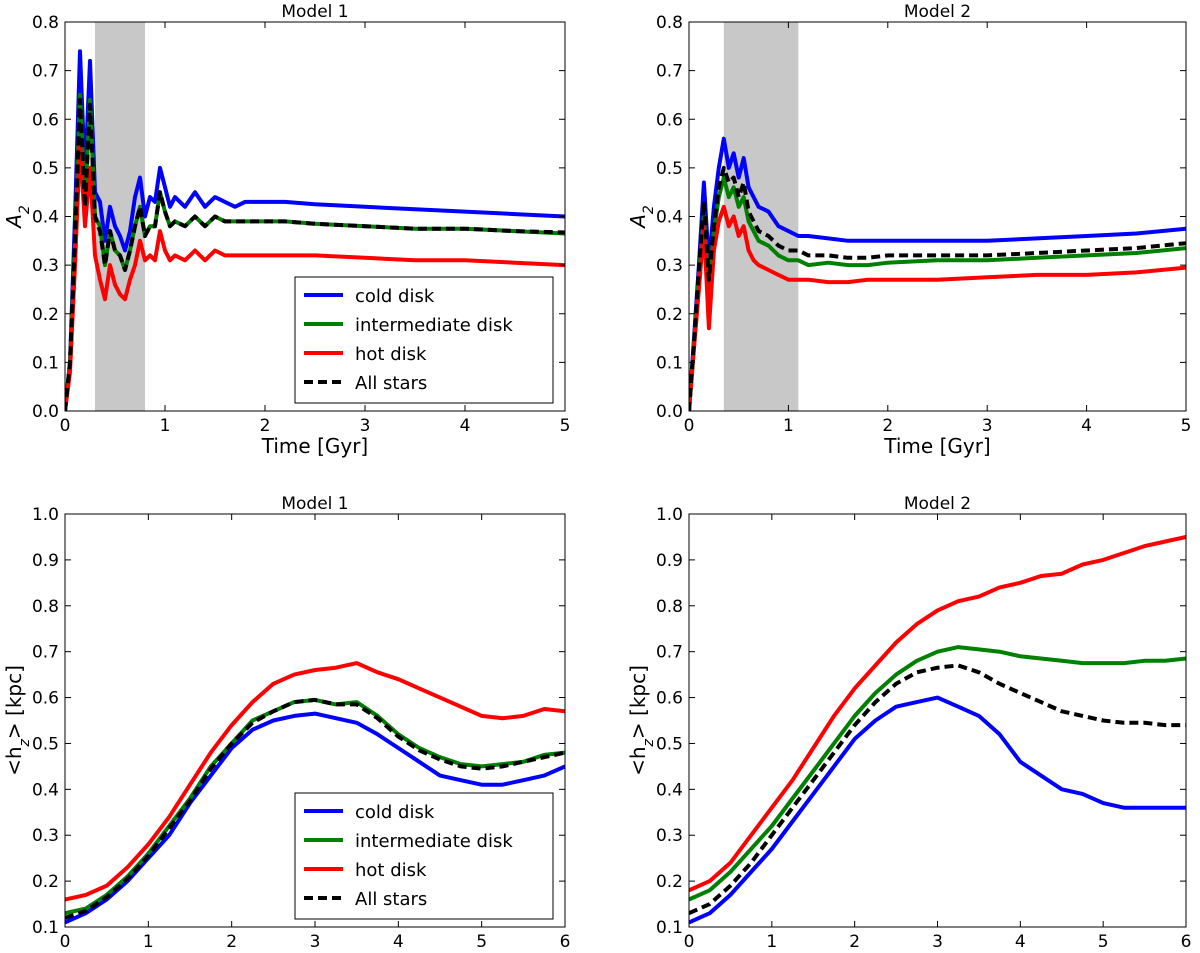 The height and width of the screenshot is (953, 1200). I want to click on radius-model2-ylabel-subscript: z, so click(649, 742).